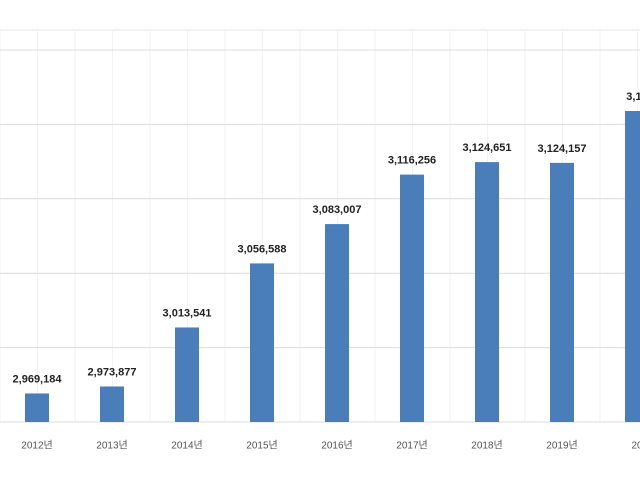 The height and width of the screenshot is (480, 640). I want to click on data-label: 3,056,588, so click(262, 249).